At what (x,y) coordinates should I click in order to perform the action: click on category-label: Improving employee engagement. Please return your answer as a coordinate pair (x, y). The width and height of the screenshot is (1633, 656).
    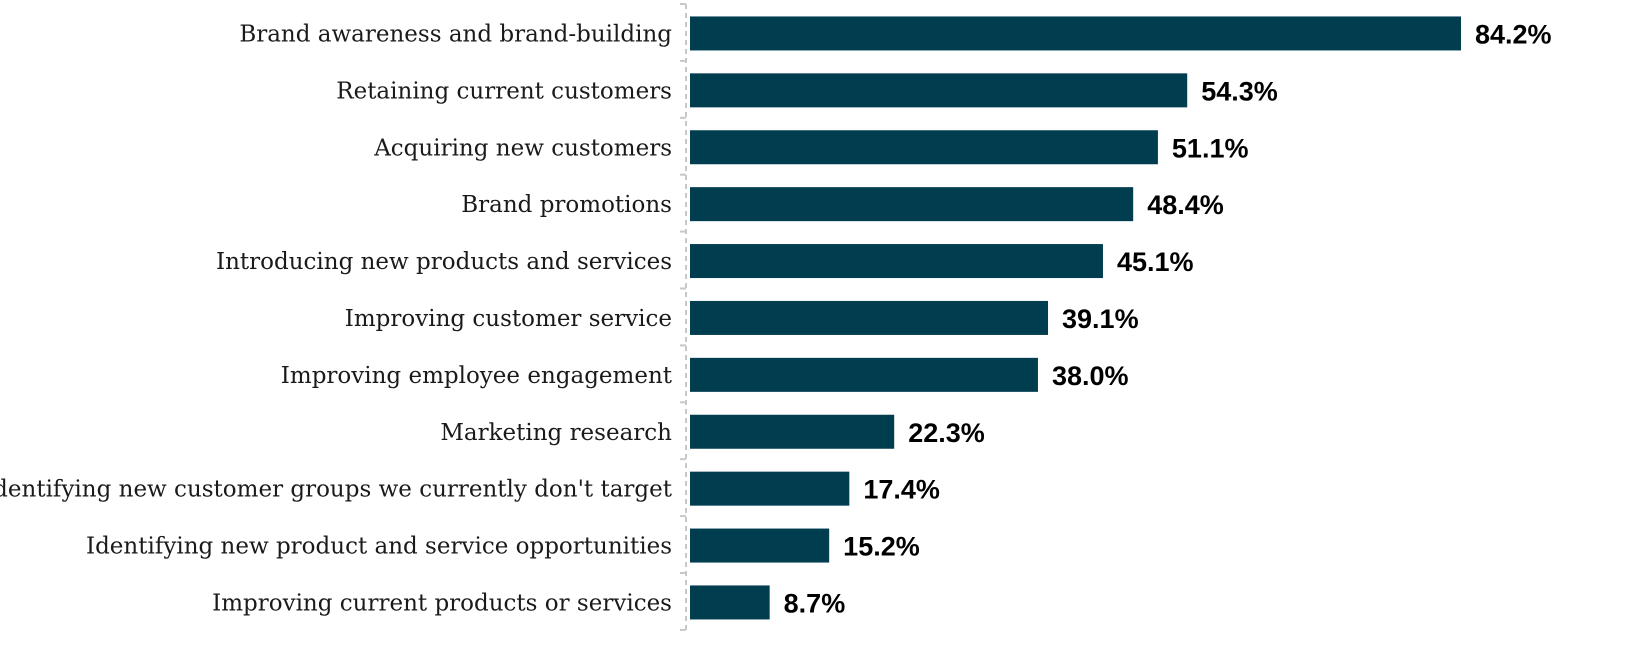
    Looking at the image, I should click on (477, 376).